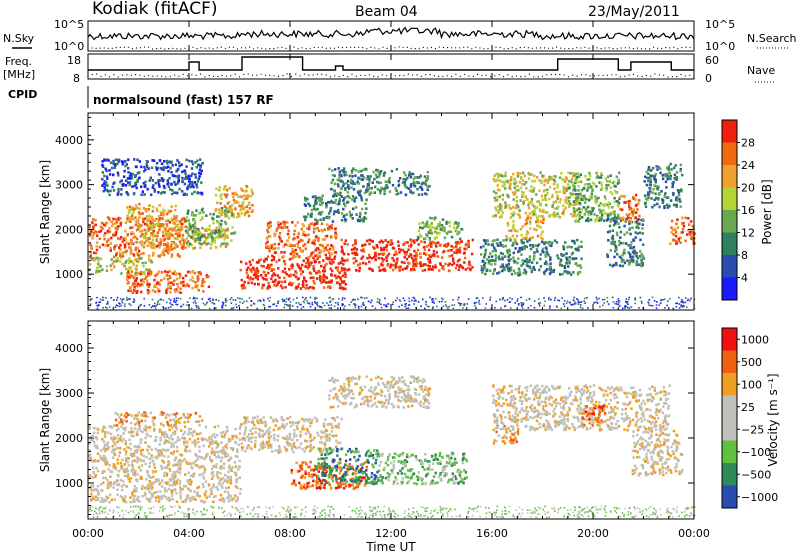  What do you see at coordinates (729, 221) in the screenshot?
I see `colorbar-segment` at bounding box center [729, 221].